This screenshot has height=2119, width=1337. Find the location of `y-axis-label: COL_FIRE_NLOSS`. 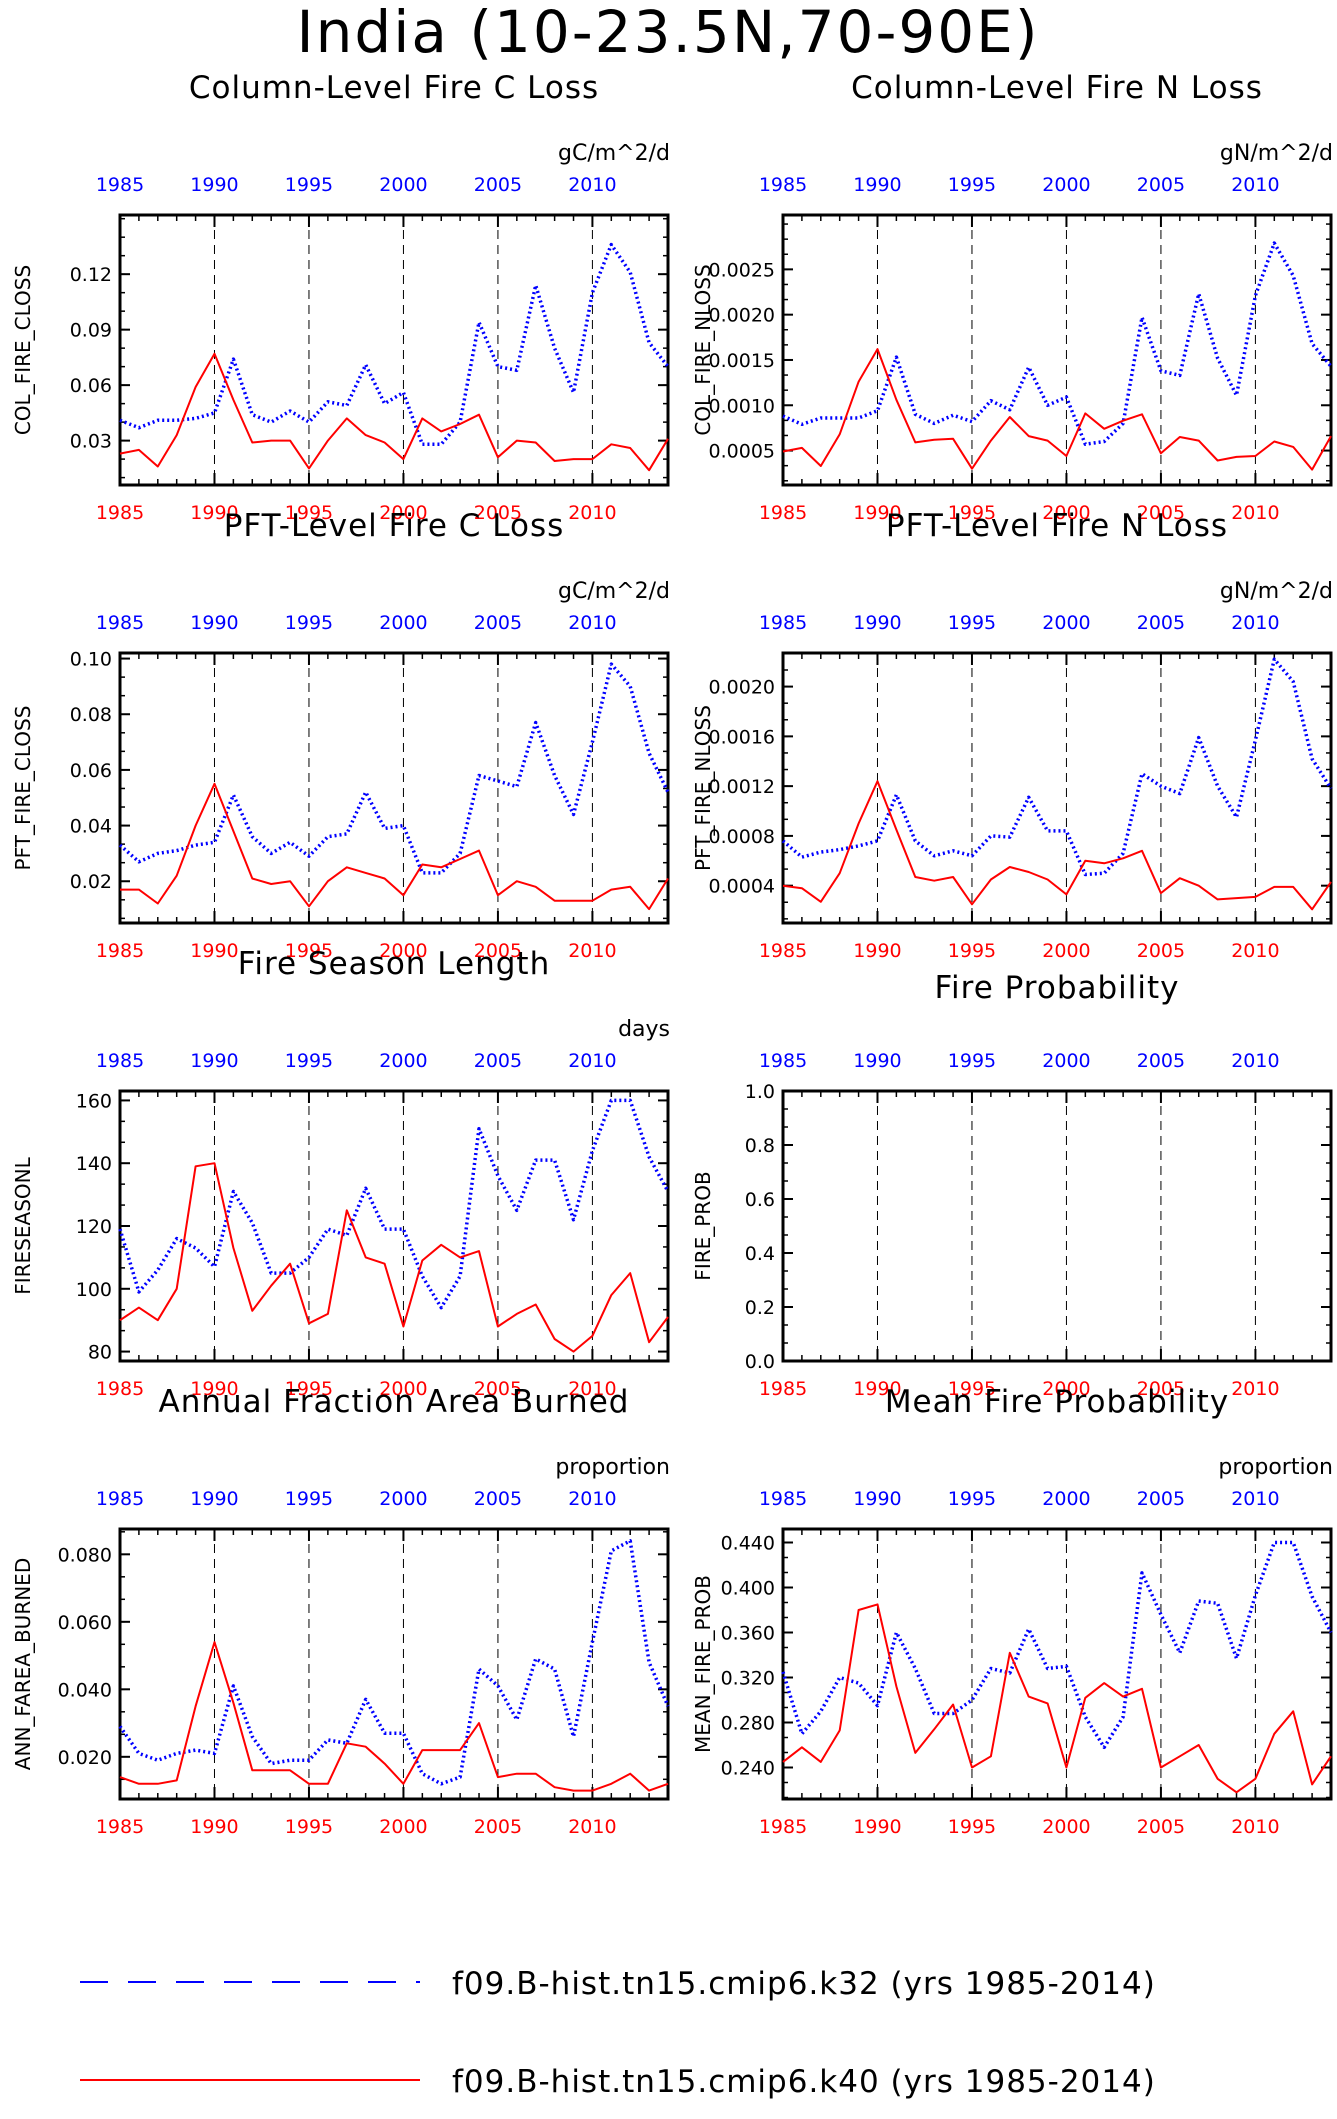

y-axis-label: COL_FIRE_NLOSS is located at coordinates (703, 349).